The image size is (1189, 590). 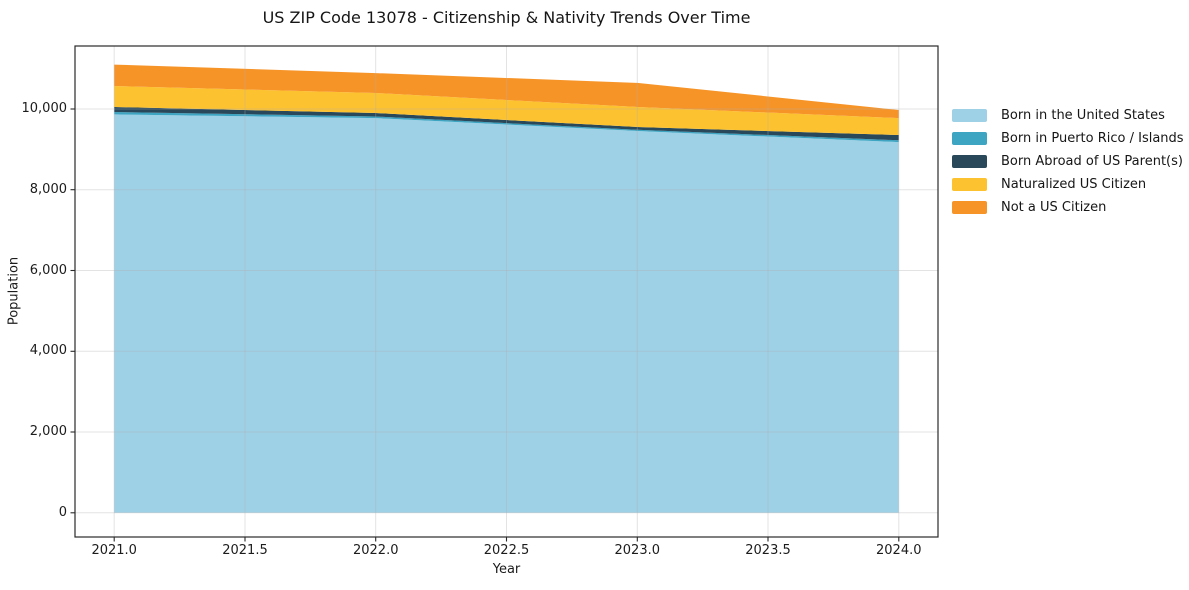 I want to click on legend-swatch-naturalized-us-citizen, so click(x=969, y=184).